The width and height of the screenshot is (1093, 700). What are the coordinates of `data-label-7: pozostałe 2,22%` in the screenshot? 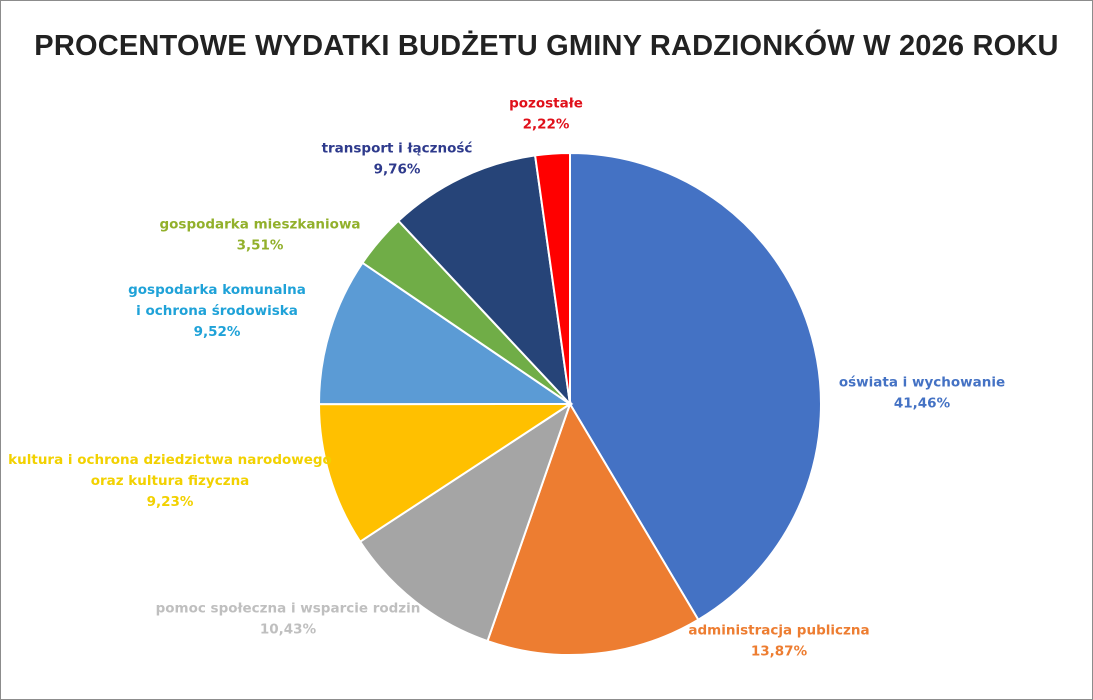 It's located at (546, 114).